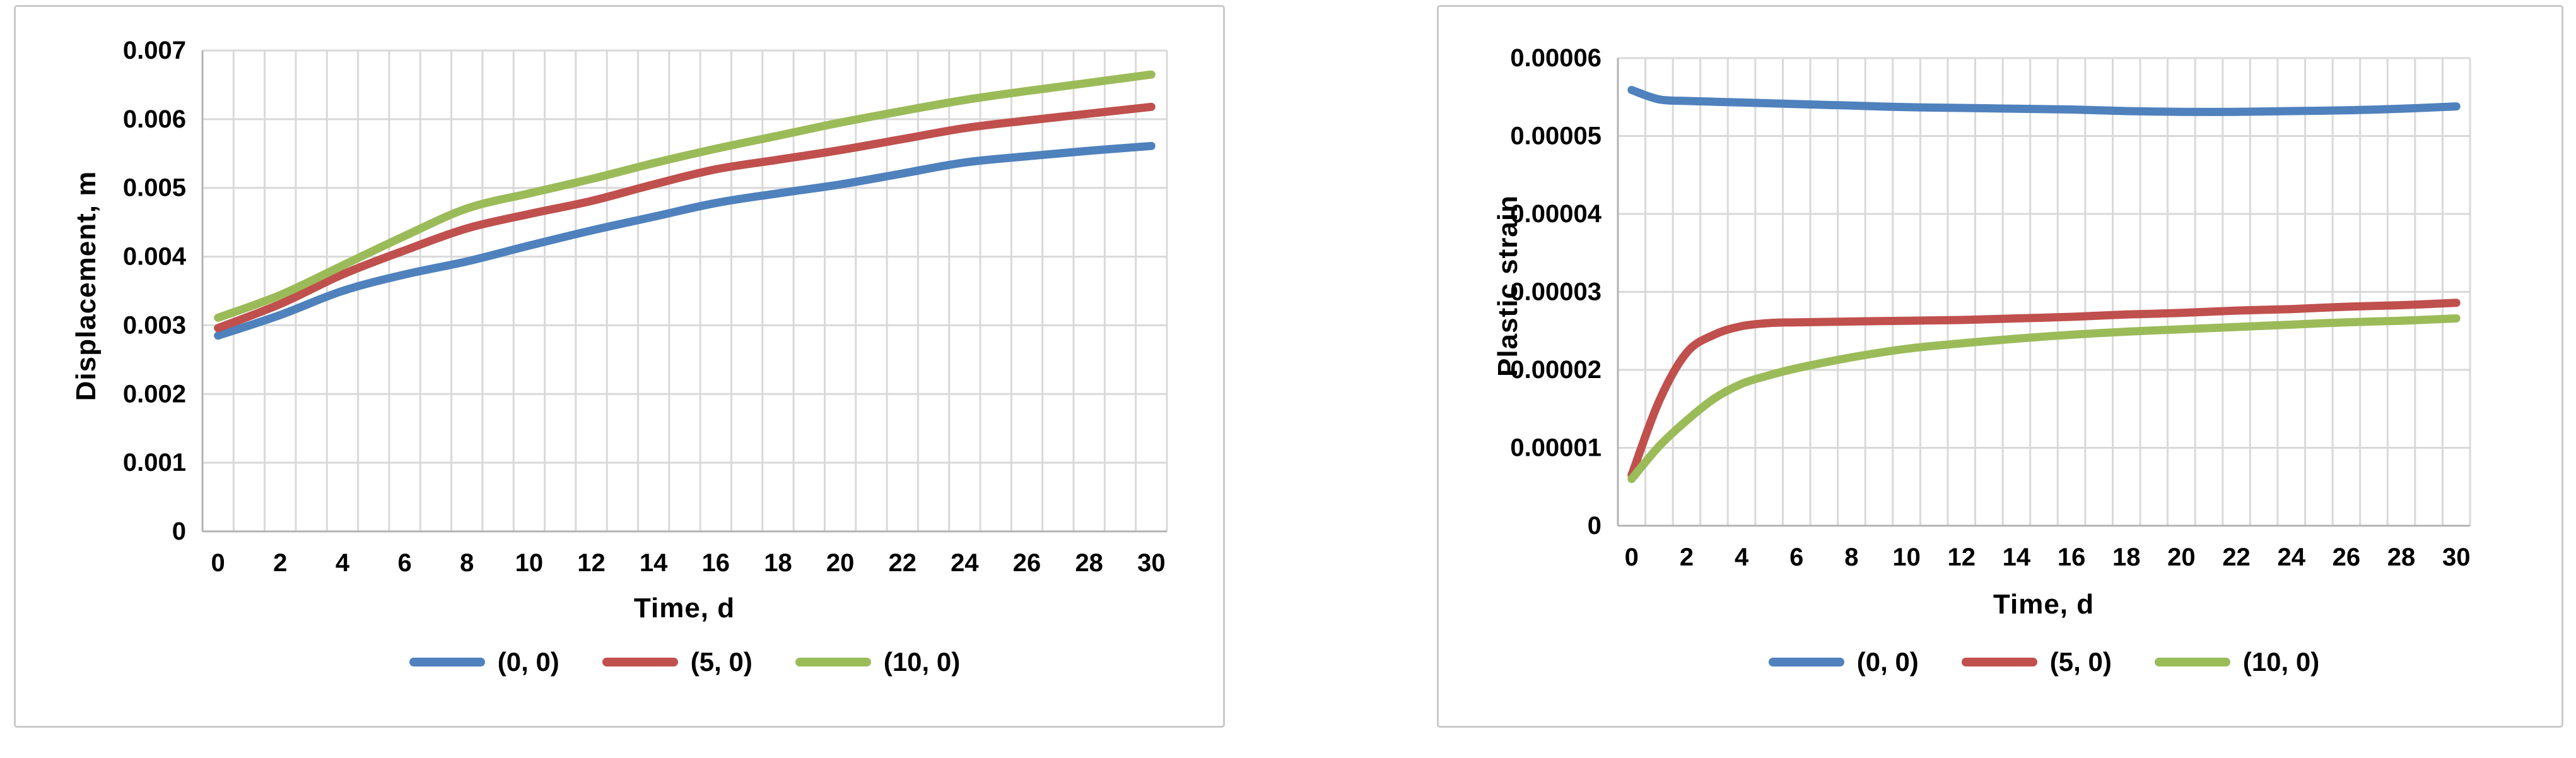 The image size is (2576, 758). What do you see at coordinates (154, 188) in the screenshot?
I see `svg-text: 0.005` at bounding box center [154, 188].